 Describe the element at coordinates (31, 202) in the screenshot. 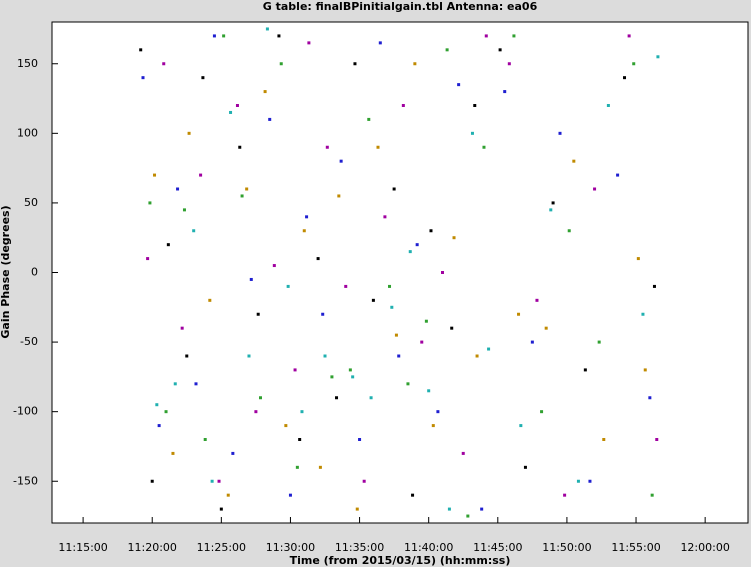

I see `y-tick-label: 50` at that location.